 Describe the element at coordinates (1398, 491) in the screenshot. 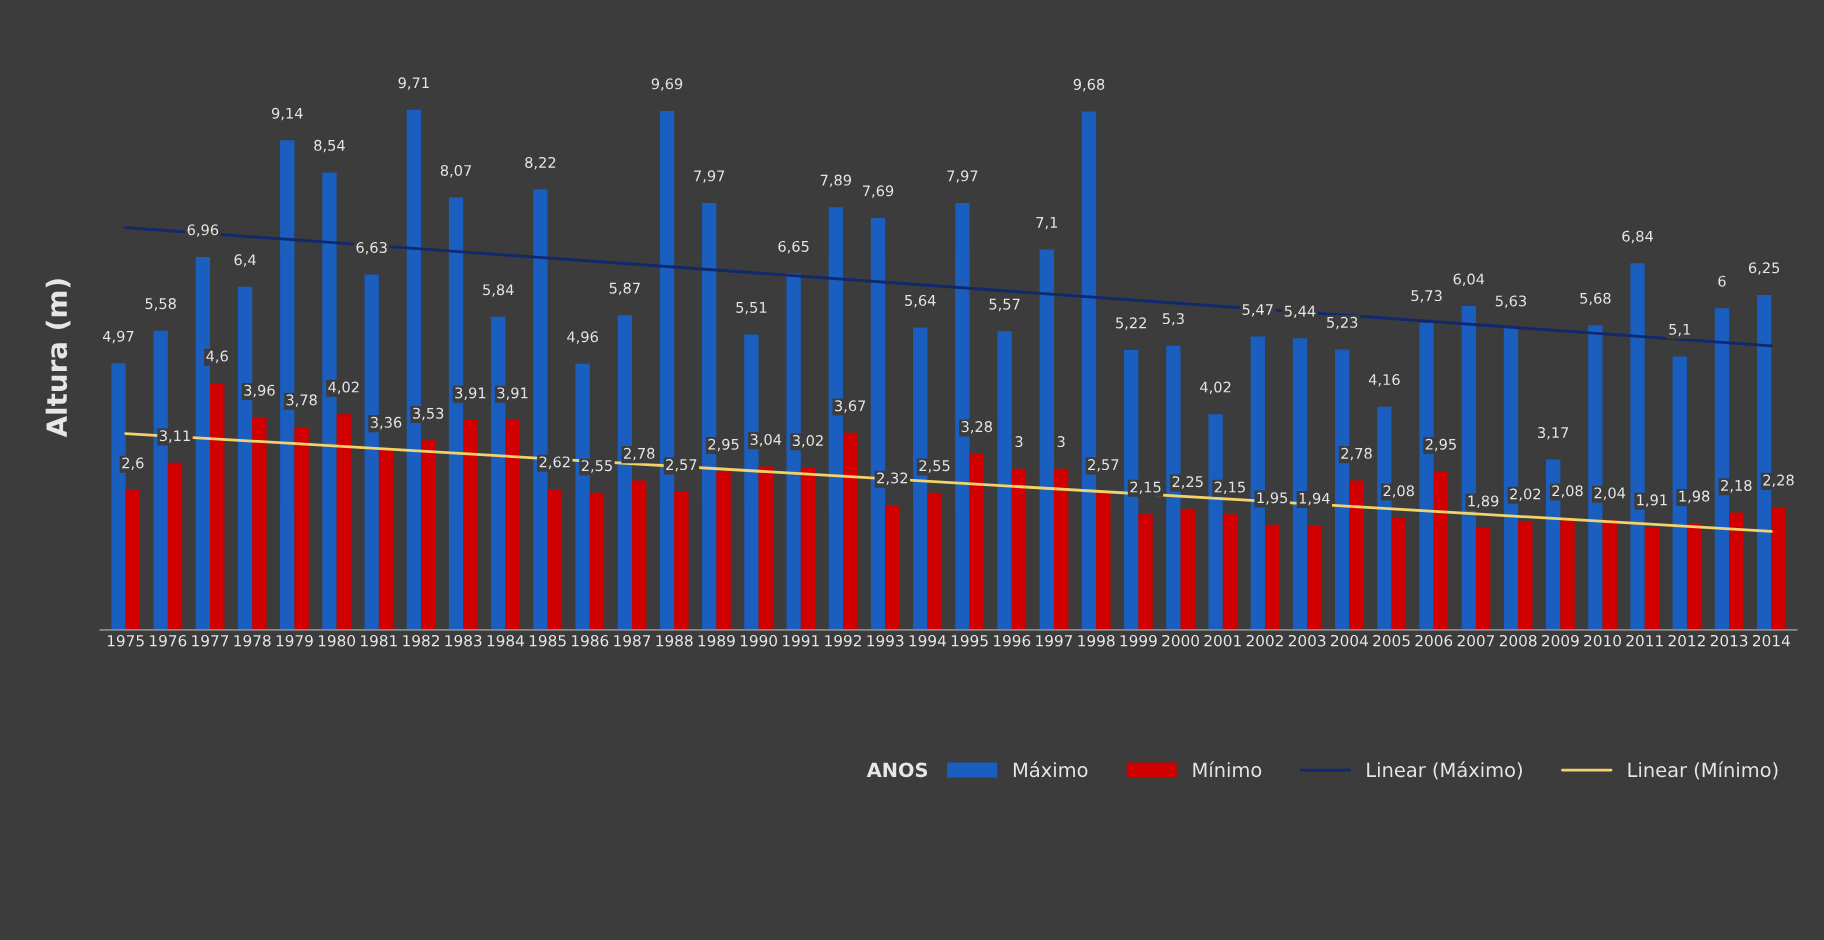

I see `data-label: 2,08` at that location.